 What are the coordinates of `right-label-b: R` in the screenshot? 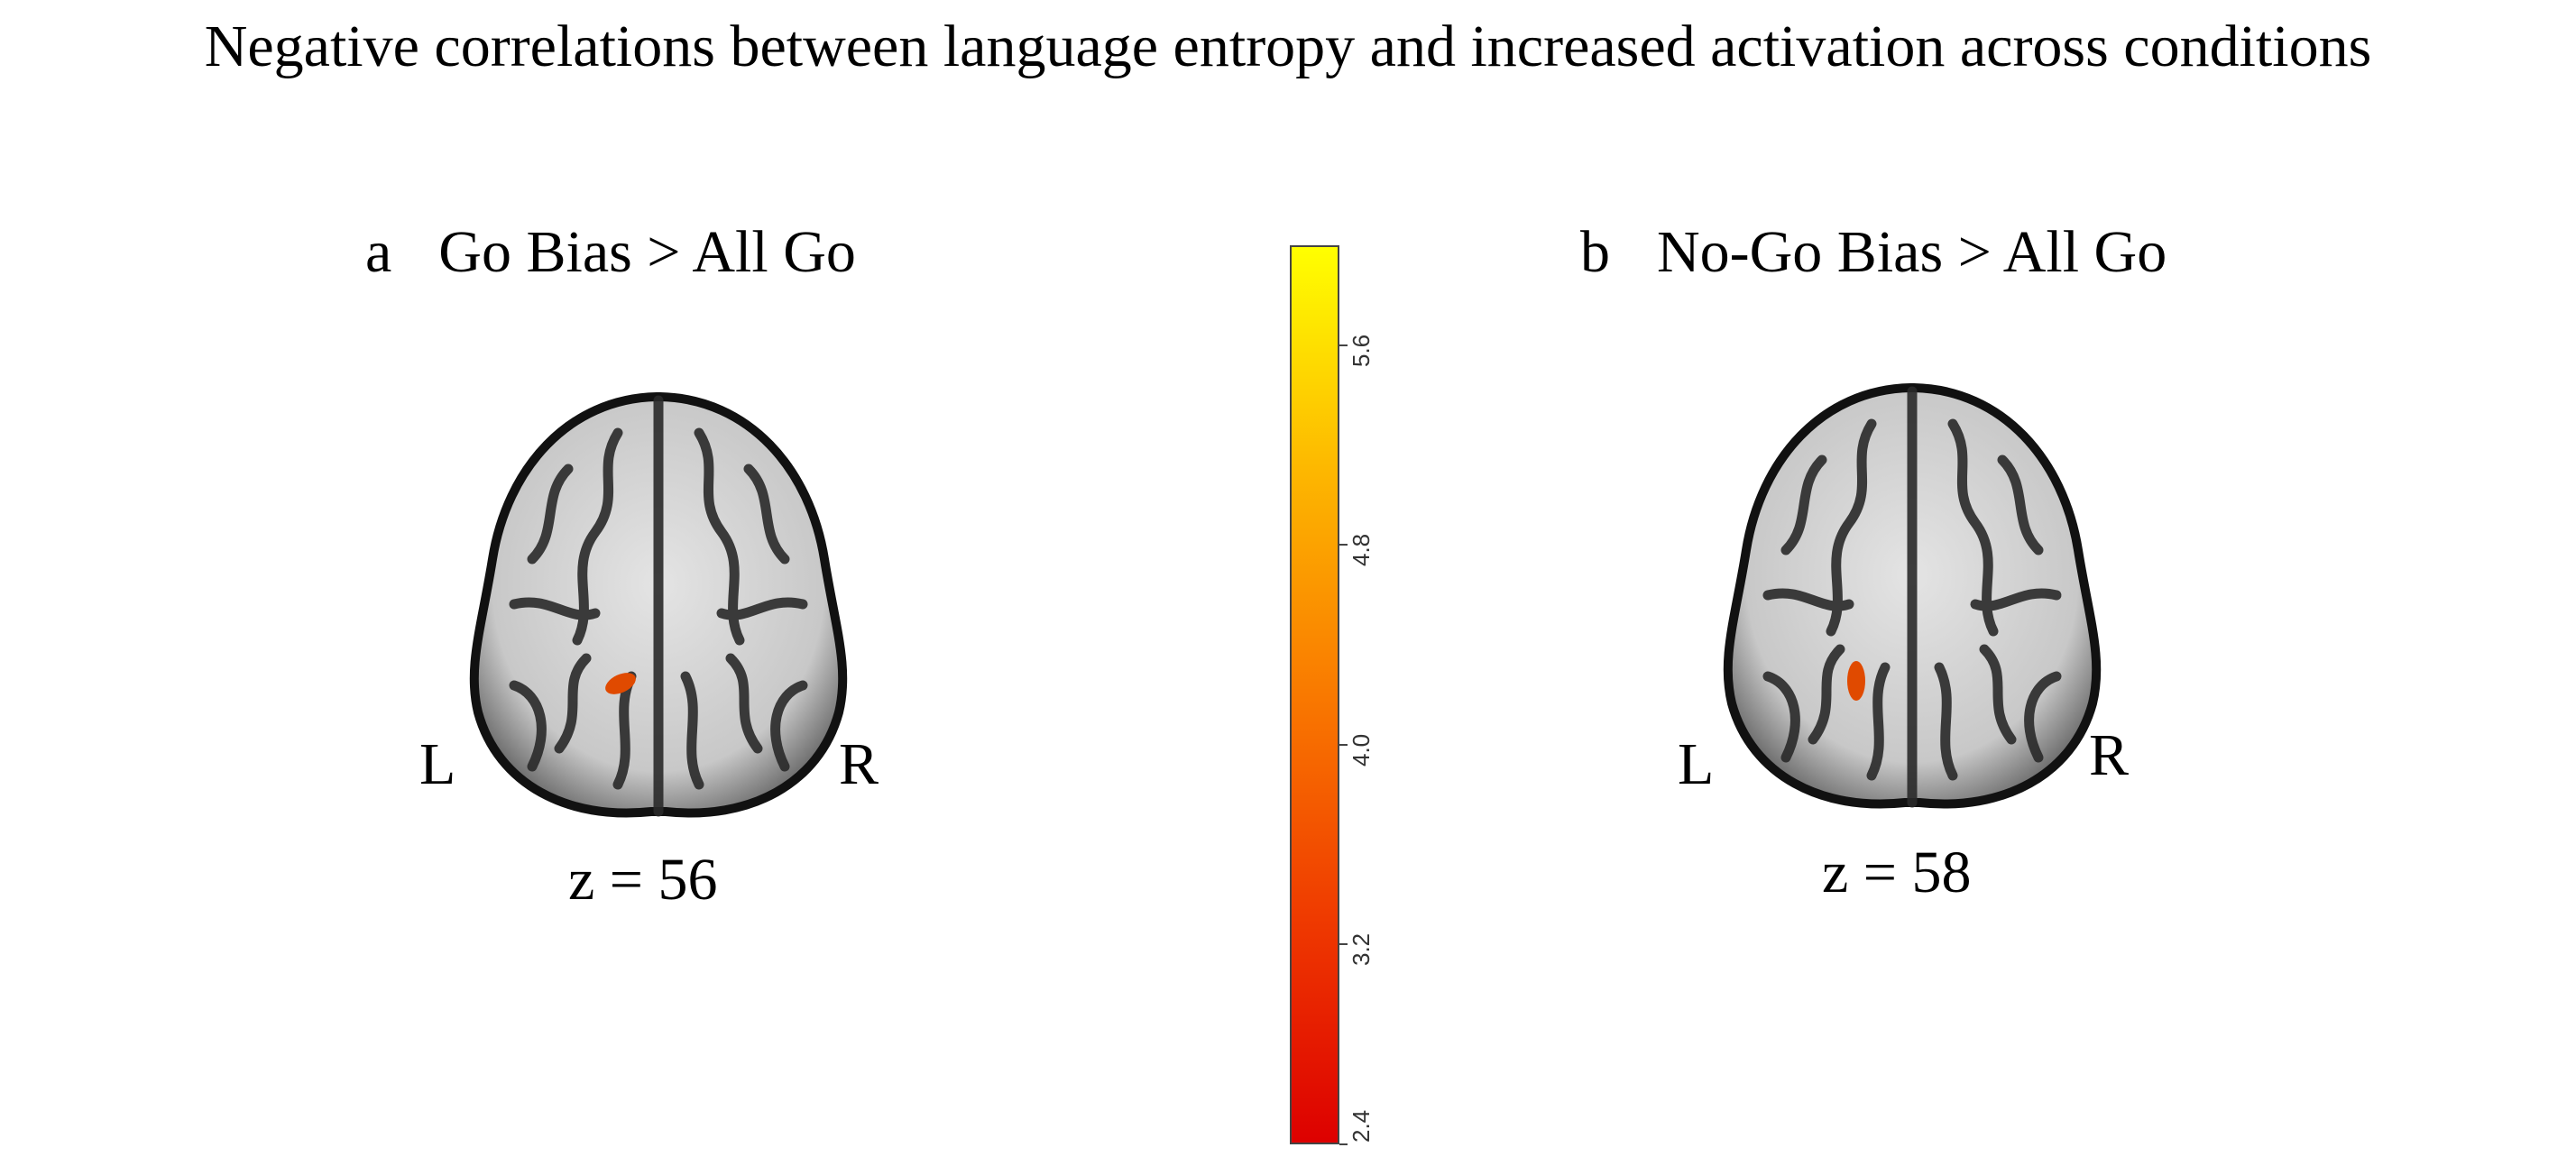 It's located at (2109, 755).